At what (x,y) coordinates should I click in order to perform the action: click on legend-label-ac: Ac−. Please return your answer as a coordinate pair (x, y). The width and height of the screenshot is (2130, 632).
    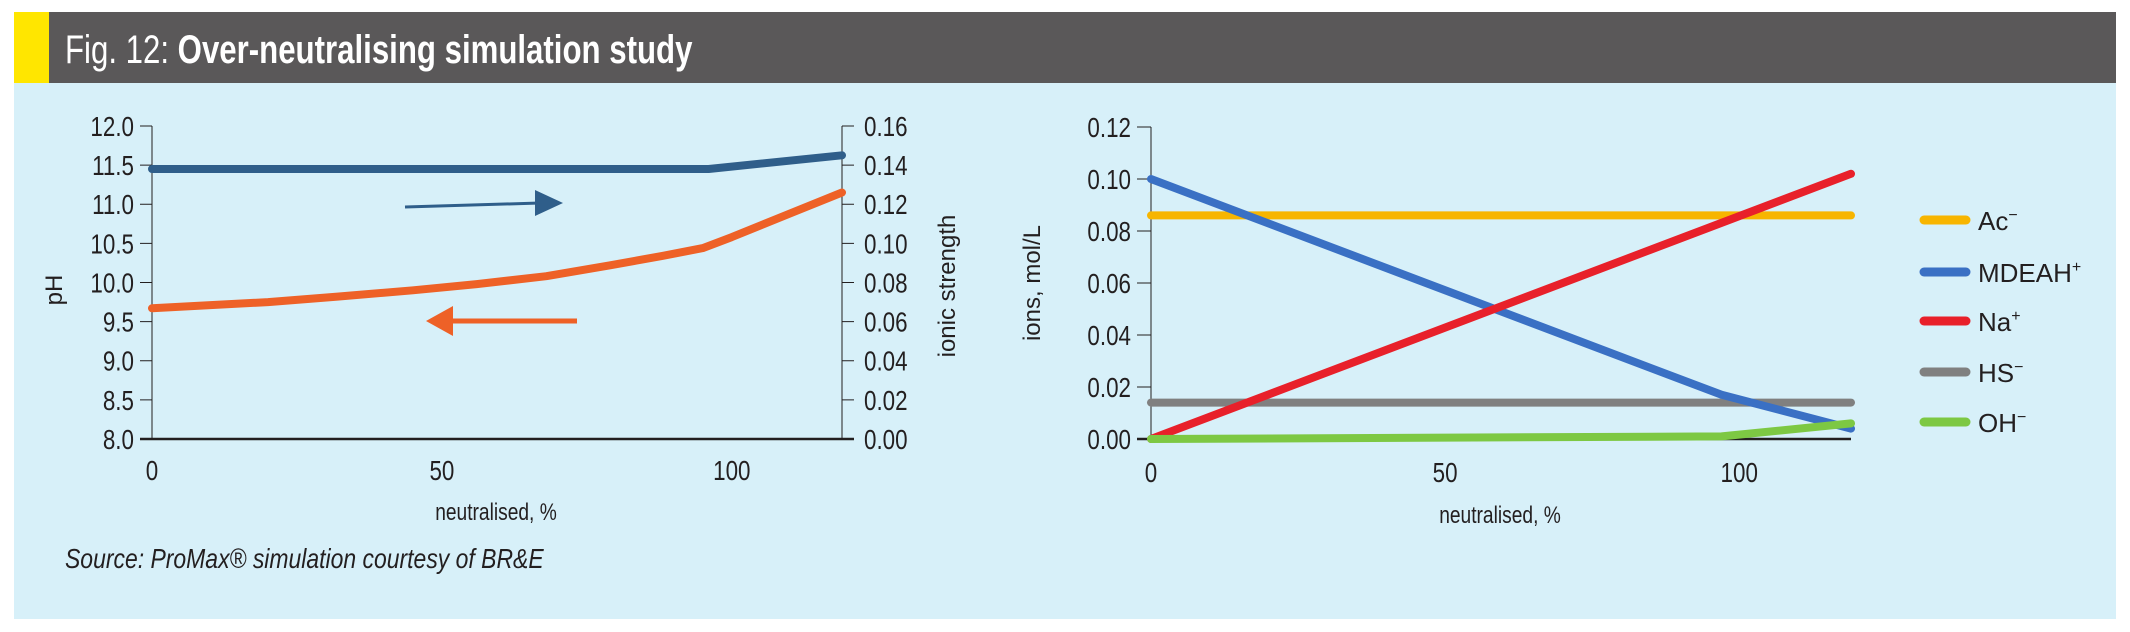
    Looking at the image, I should click on (1998, 221).